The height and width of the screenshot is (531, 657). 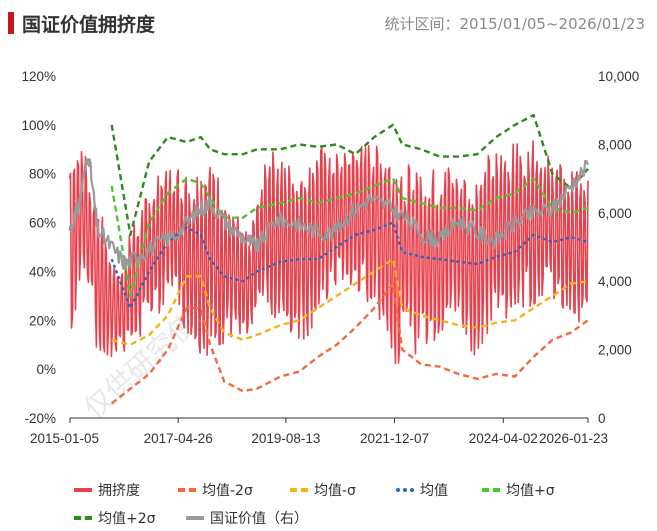 I want to click on series-mean-minus-sd-line, so click(x=350, y=302).